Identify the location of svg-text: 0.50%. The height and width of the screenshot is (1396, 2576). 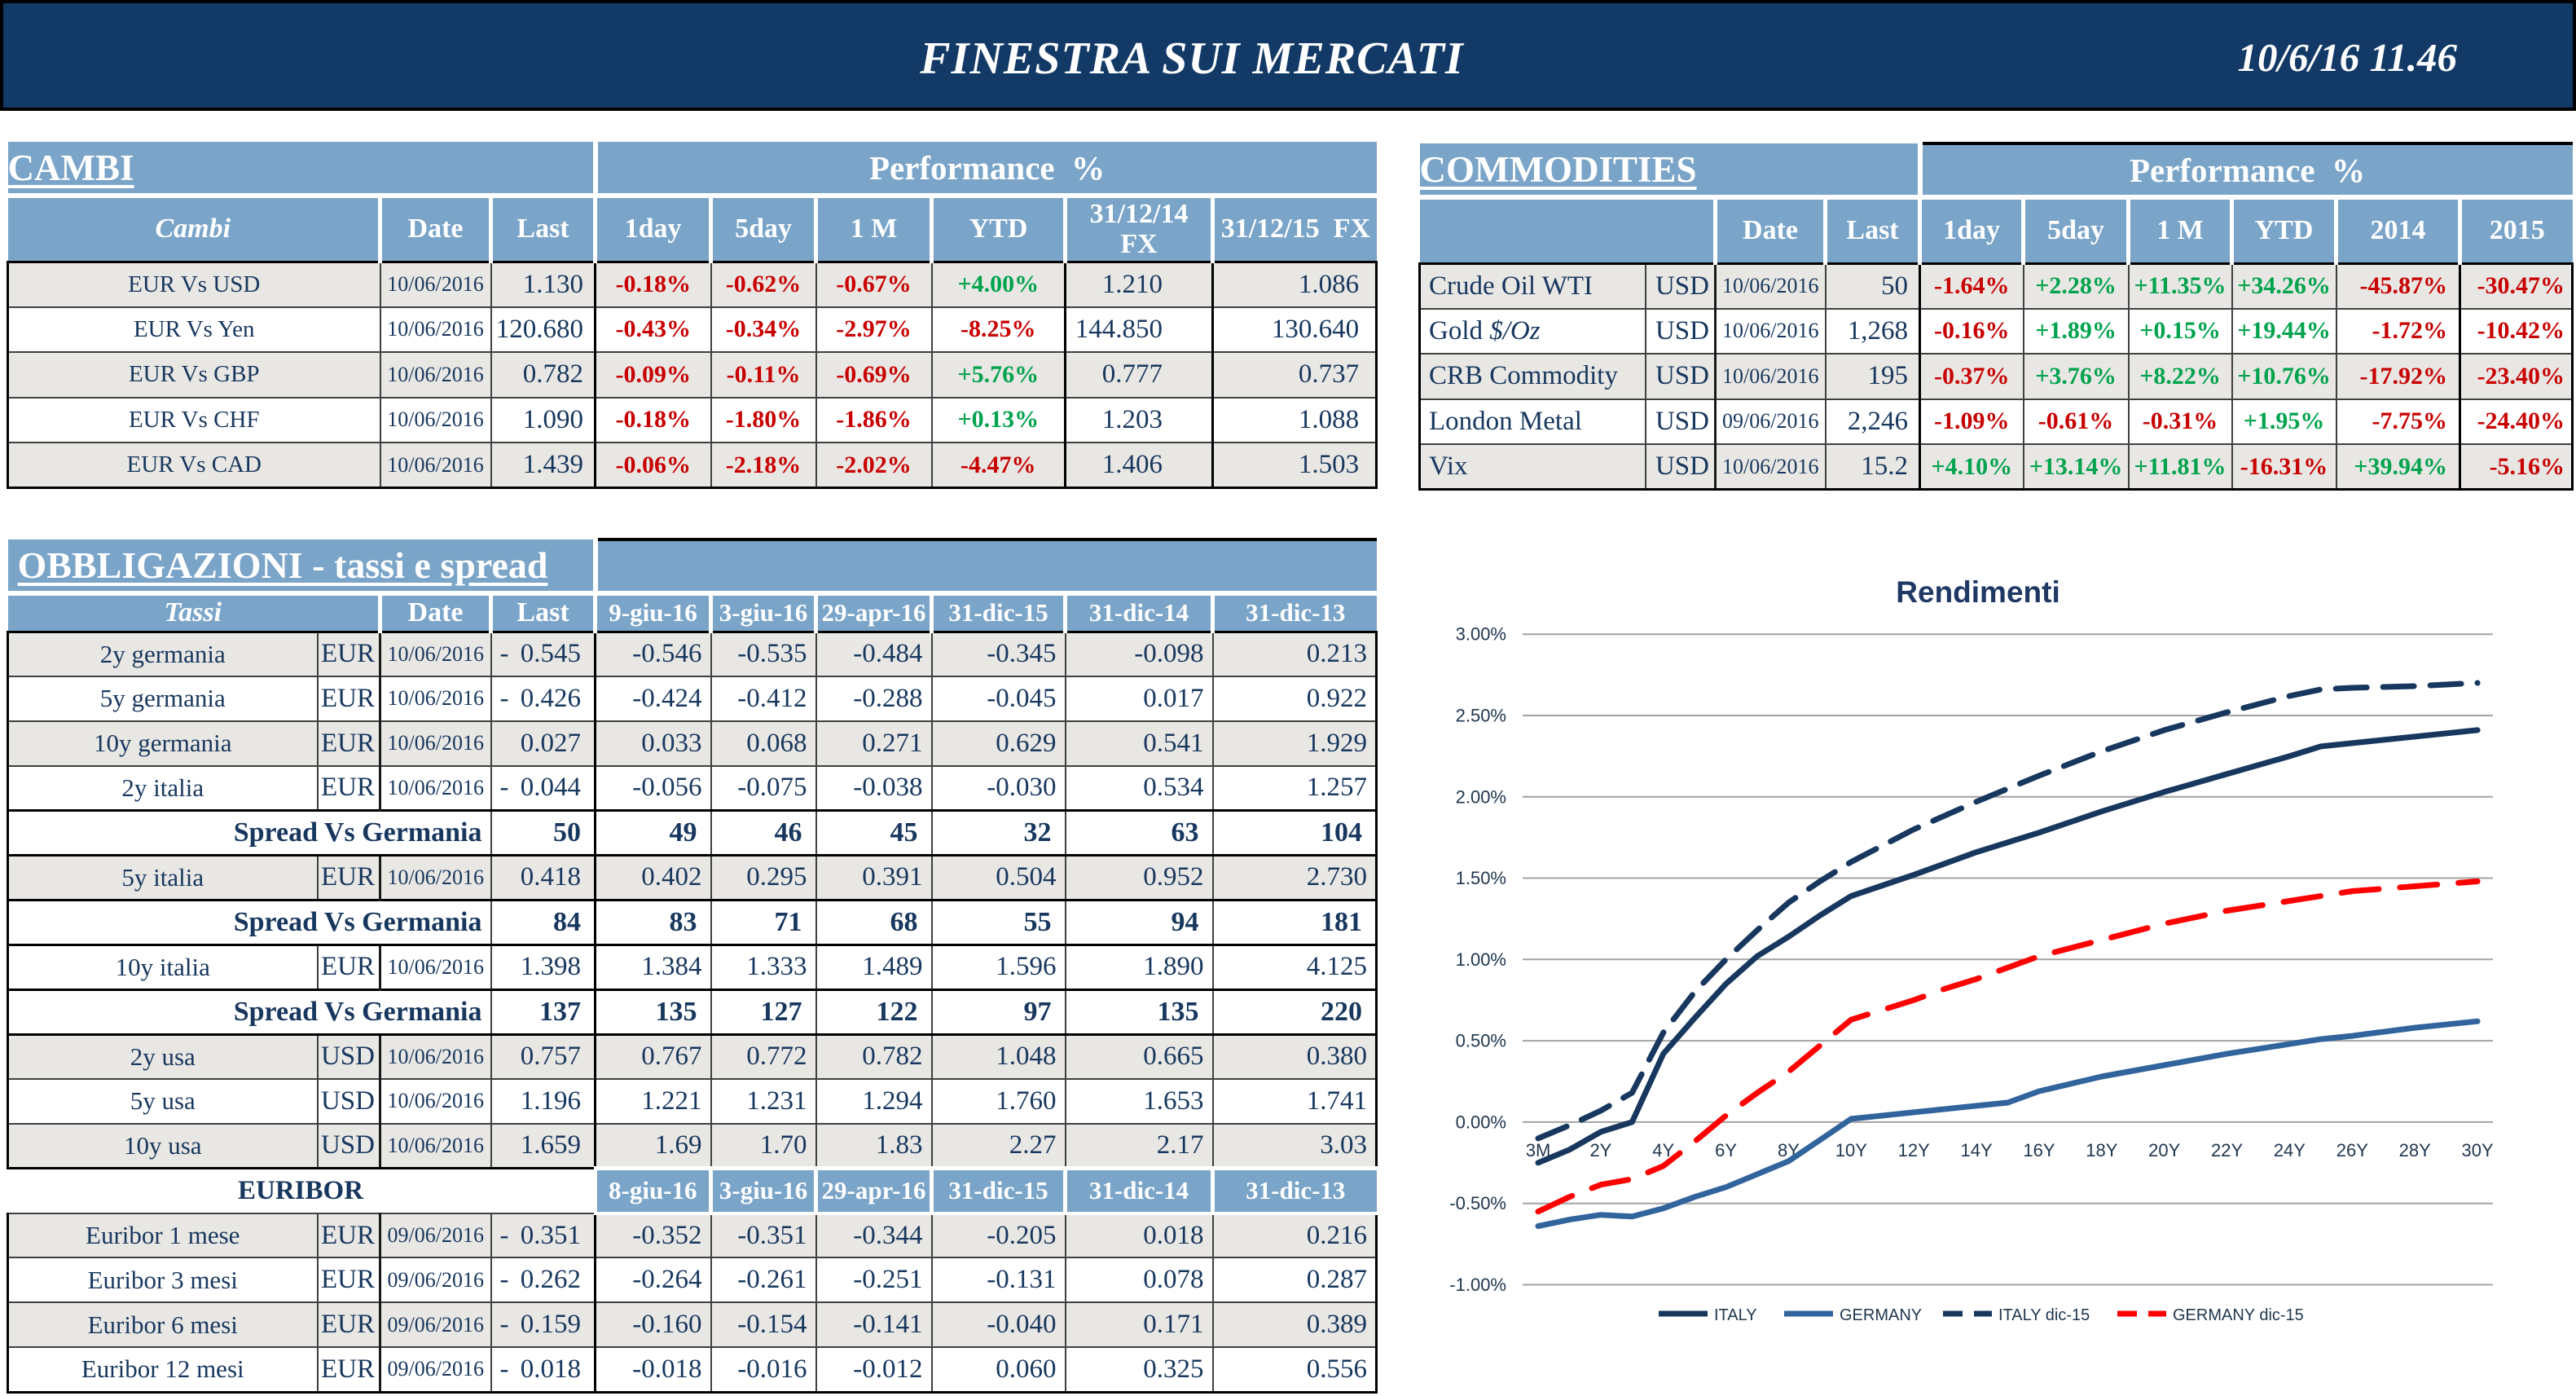
(1481, 1041).